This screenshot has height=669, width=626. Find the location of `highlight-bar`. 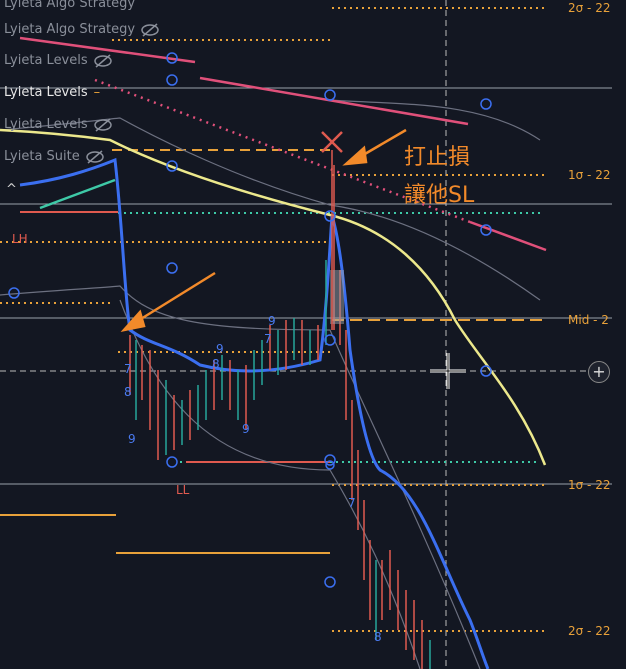

highlight-bar is located at coordinates (337, 297).